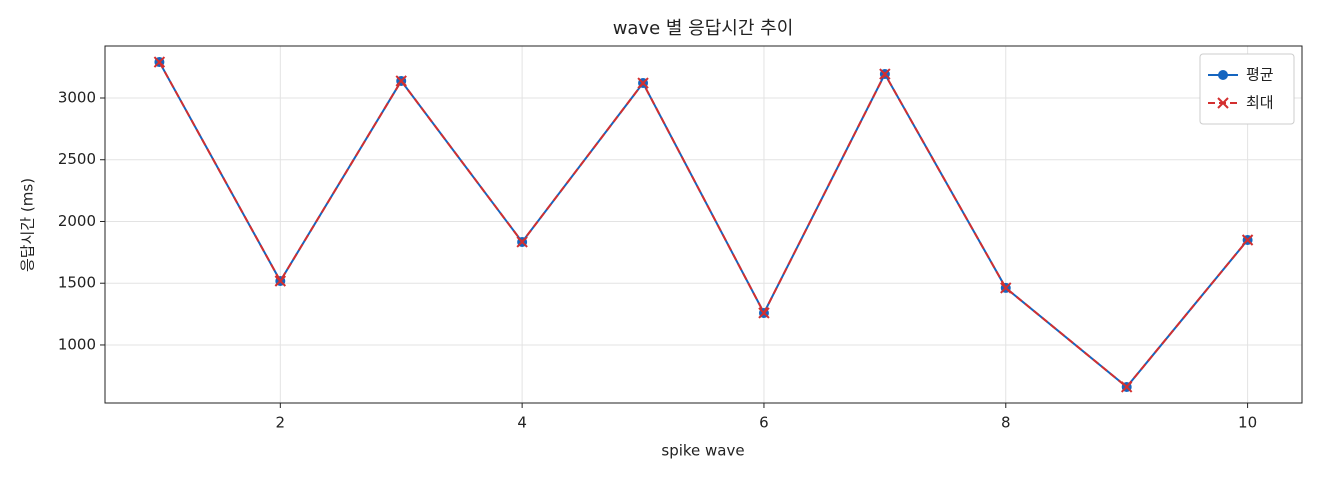 The height and width of the screenshot is (480, 1320). What do you see at coordinates (1260, 75) in the screenshot?
I see `legend-label: 평균` at bounding box center [1260, 75].